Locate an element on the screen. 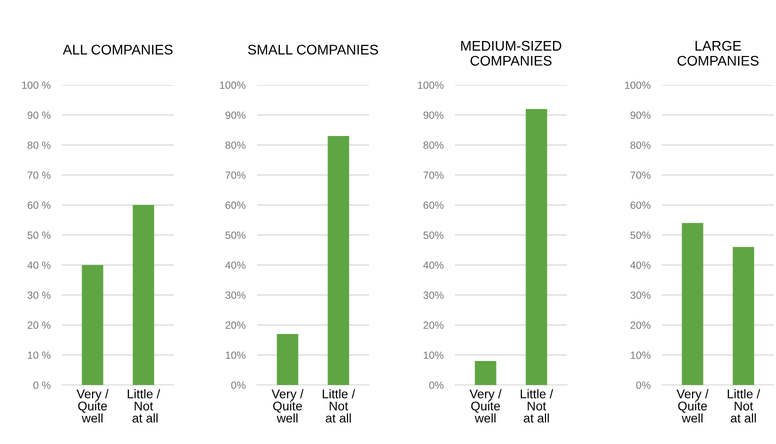 This screenshot has width=776, height=444. chart-title: MEDIUM-SIZED COMPANIES is located at coordinates (511, 53).